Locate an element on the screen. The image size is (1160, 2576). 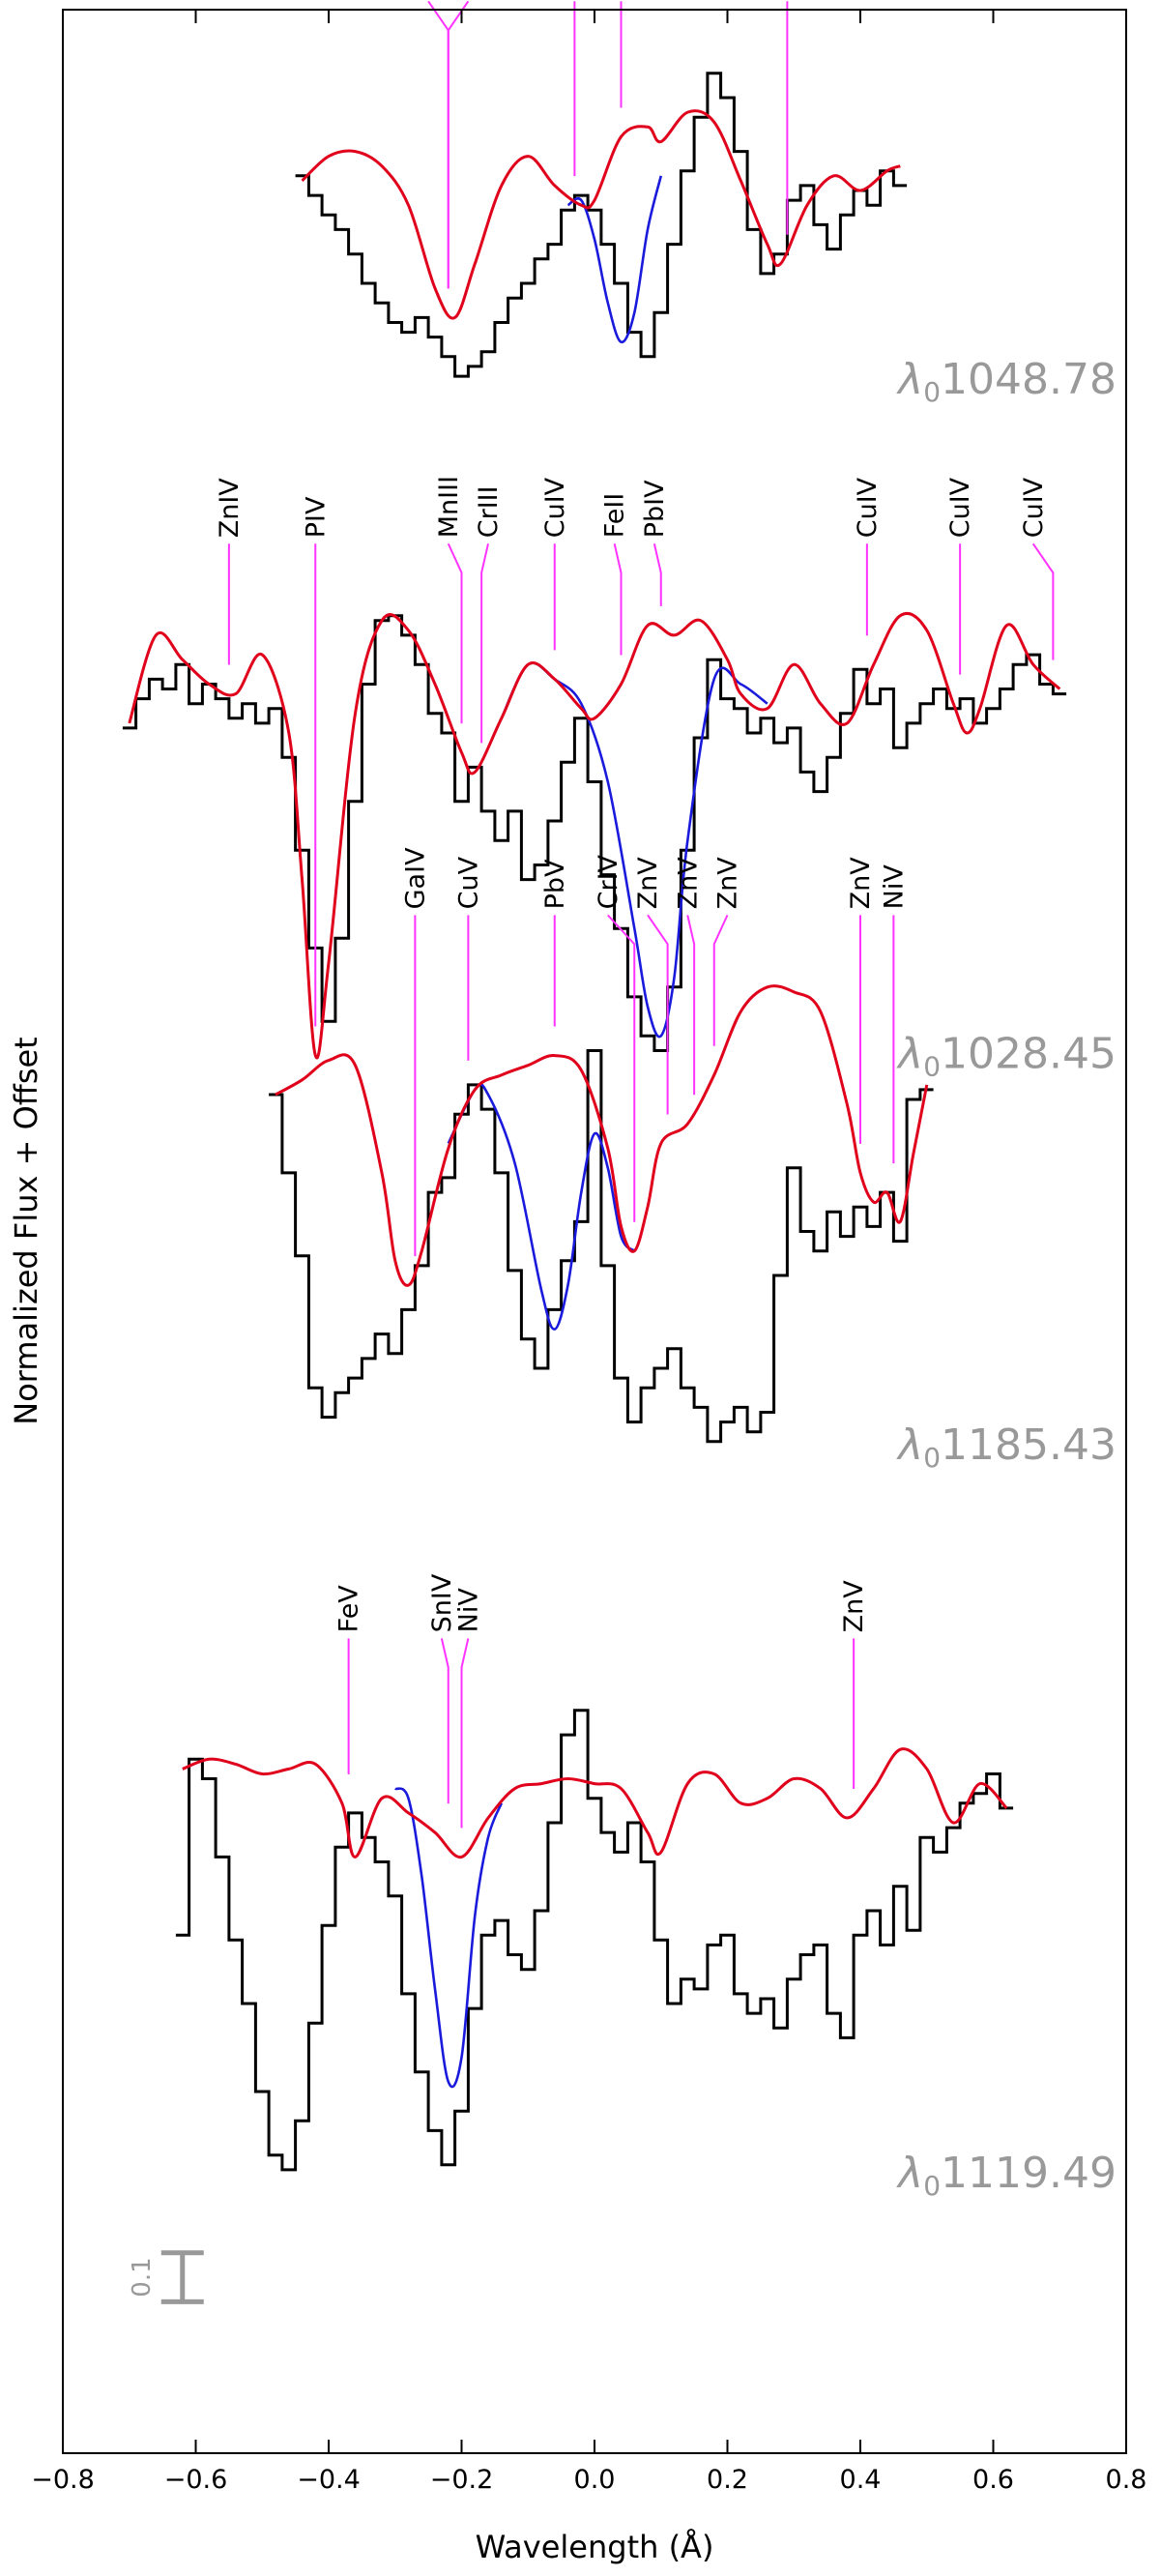
panel-wavelength-label: λ01119.49 is located at coordinates (1006, 2175).